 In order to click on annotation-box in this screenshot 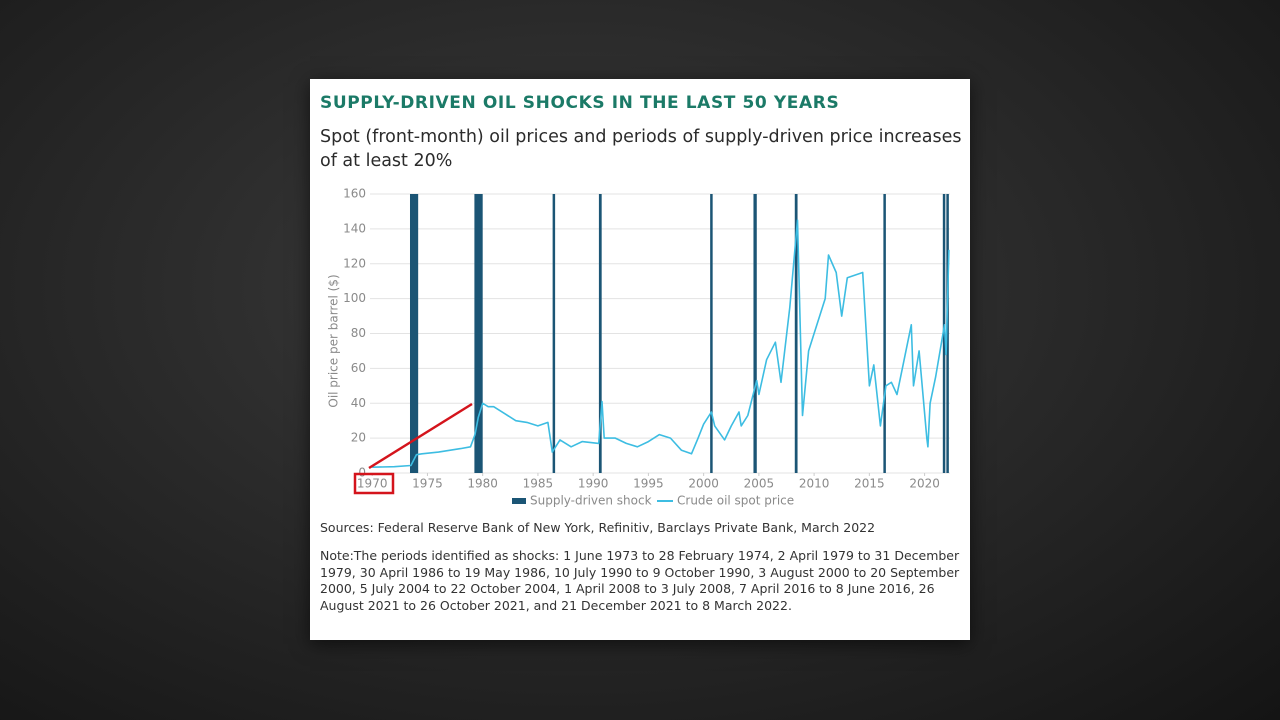, I will do `click(374, 483)`.